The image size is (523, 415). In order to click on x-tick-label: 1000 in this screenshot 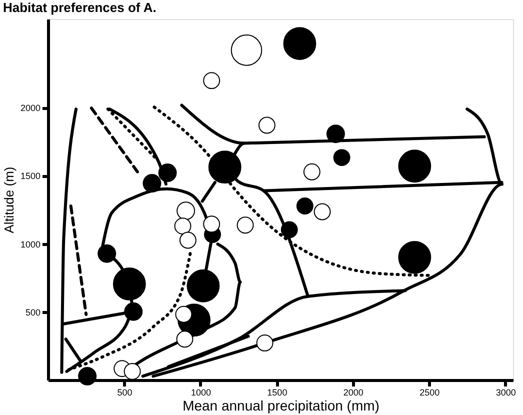, I will do `click(200, 393)`.